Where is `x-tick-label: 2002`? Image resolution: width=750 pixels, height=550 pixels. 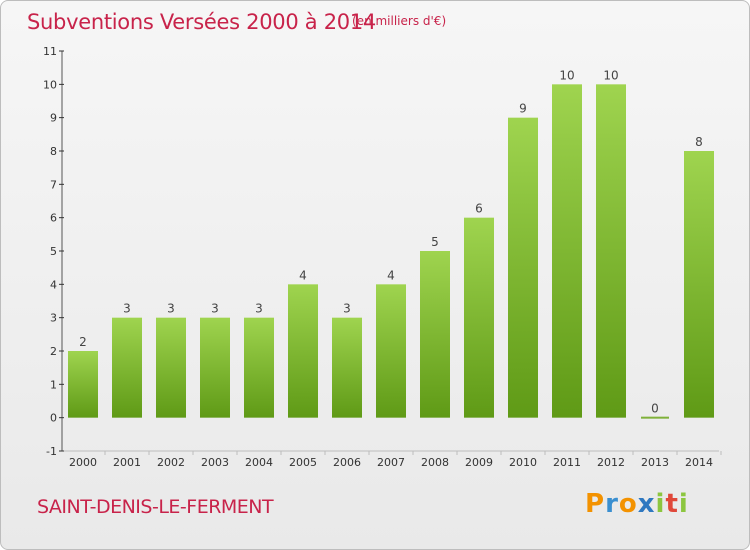 x-tick-label: 2002 is located at coordinates (171, 462).